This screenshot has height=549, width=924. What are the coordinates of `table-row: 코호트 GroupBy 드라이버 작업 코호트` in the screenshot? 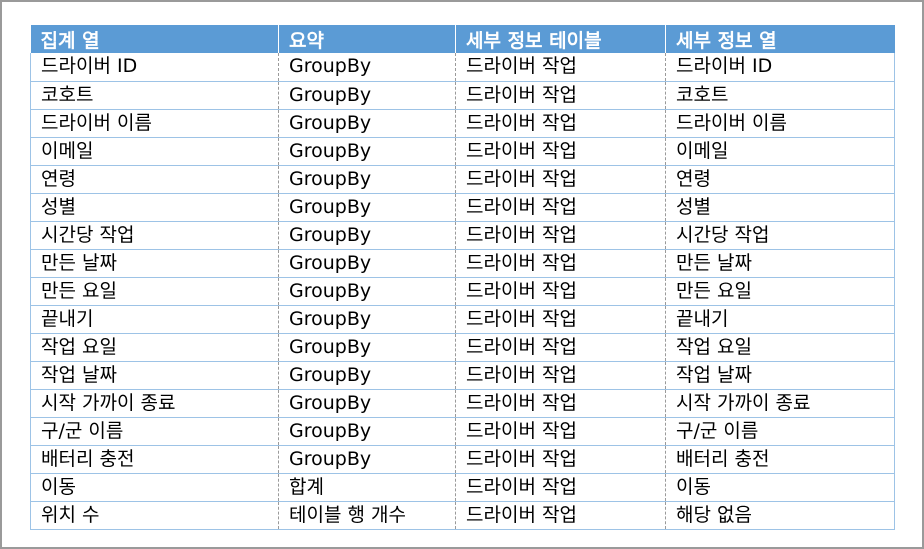 It's located at (462, 95).